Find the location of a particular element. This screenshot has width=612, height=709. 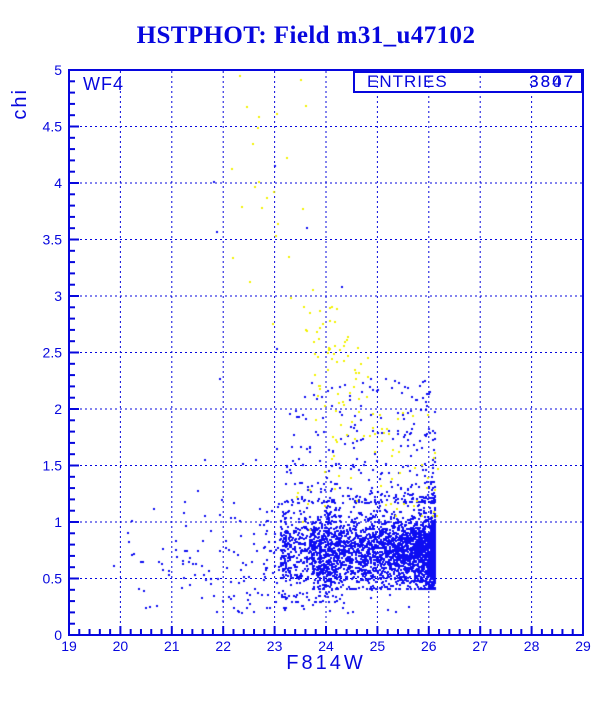

y-tick-label: 5 is located at coordinates (58, 70).